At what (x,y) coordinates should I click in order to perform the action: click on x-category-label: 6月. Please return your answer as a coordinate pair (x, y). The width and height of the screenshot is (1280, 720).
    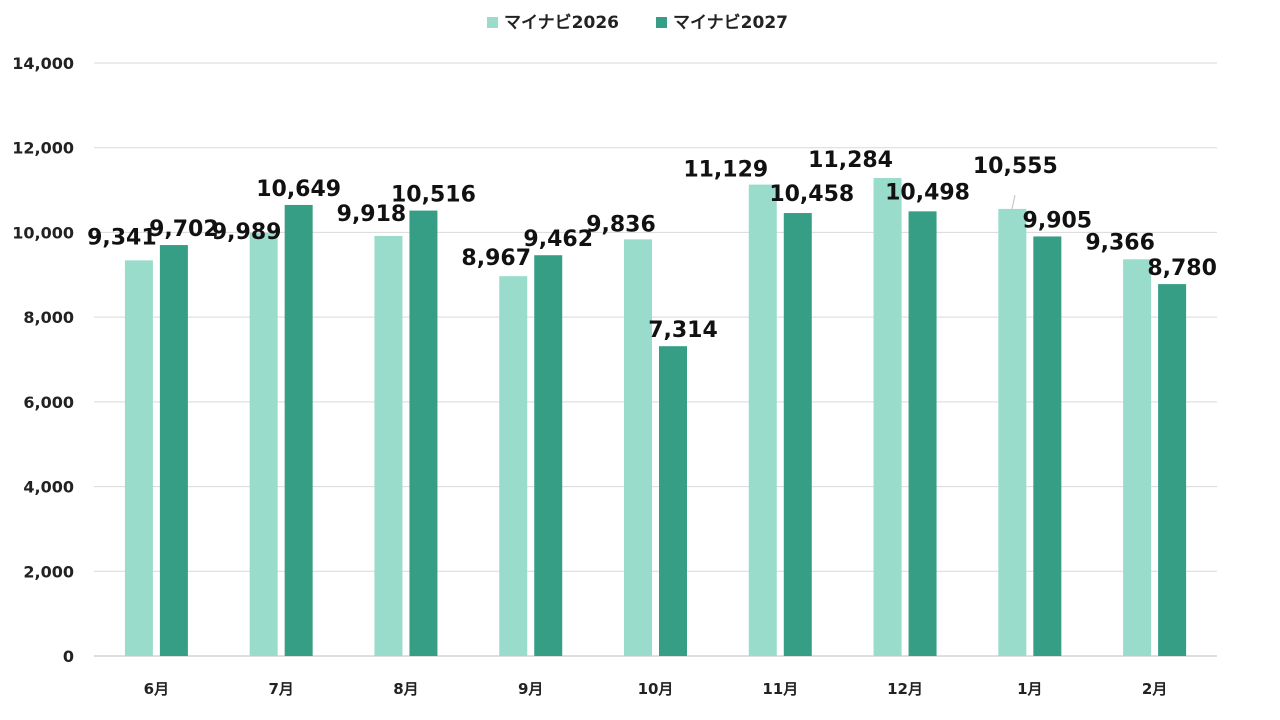
    Looking at the image, I should click on (156, 689).